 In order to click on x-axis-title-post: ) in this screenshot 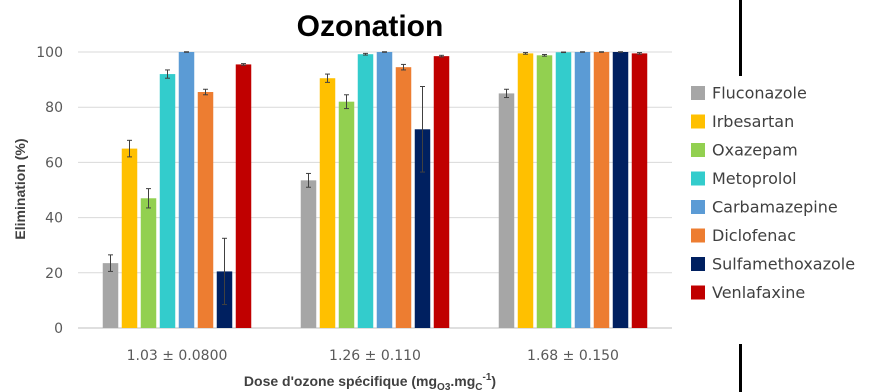, I will do `click(493, 381)`.